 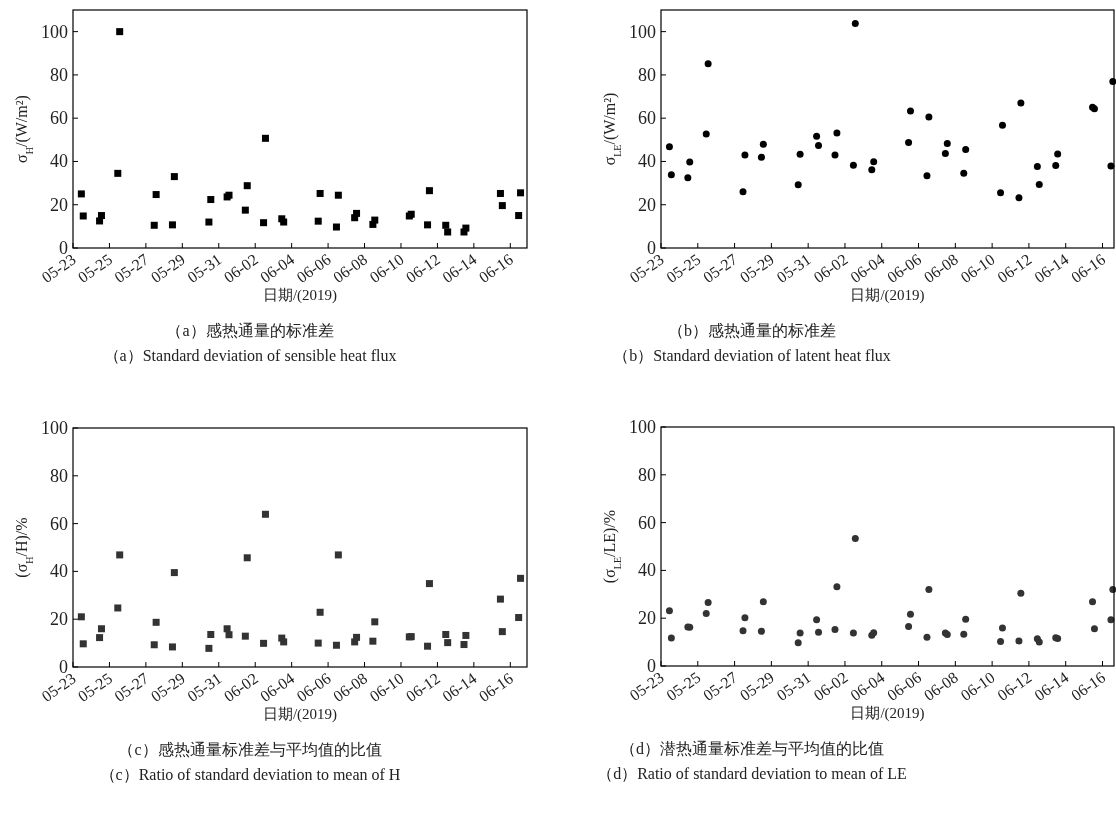 What do you see at coordinates (752, 748) in the screenshot?
I see `text: （d）潜热通量标准差与平均值的比值` at bounding box center [752, 748].